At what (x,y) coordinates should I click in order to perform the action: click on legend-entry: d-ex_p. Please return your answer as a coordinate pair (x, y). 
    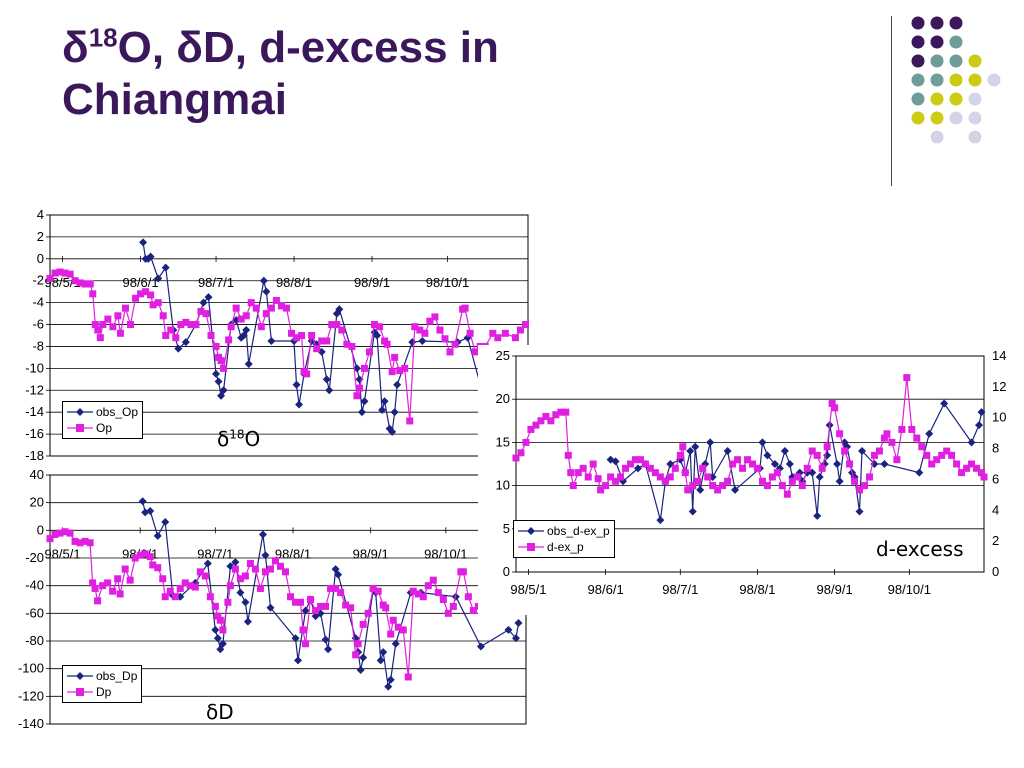
    Looking at the image, I should click on (564, 547).